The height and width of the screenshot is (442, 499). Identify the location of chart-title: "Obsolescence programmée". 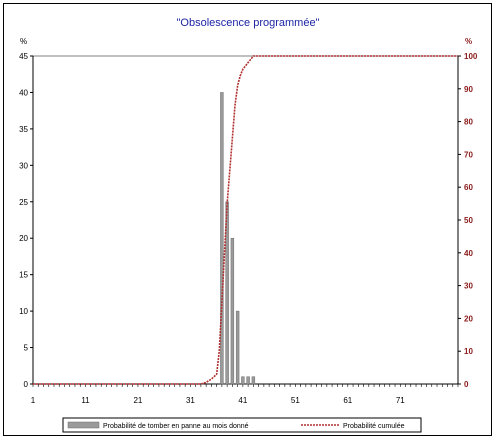
(248, 23).